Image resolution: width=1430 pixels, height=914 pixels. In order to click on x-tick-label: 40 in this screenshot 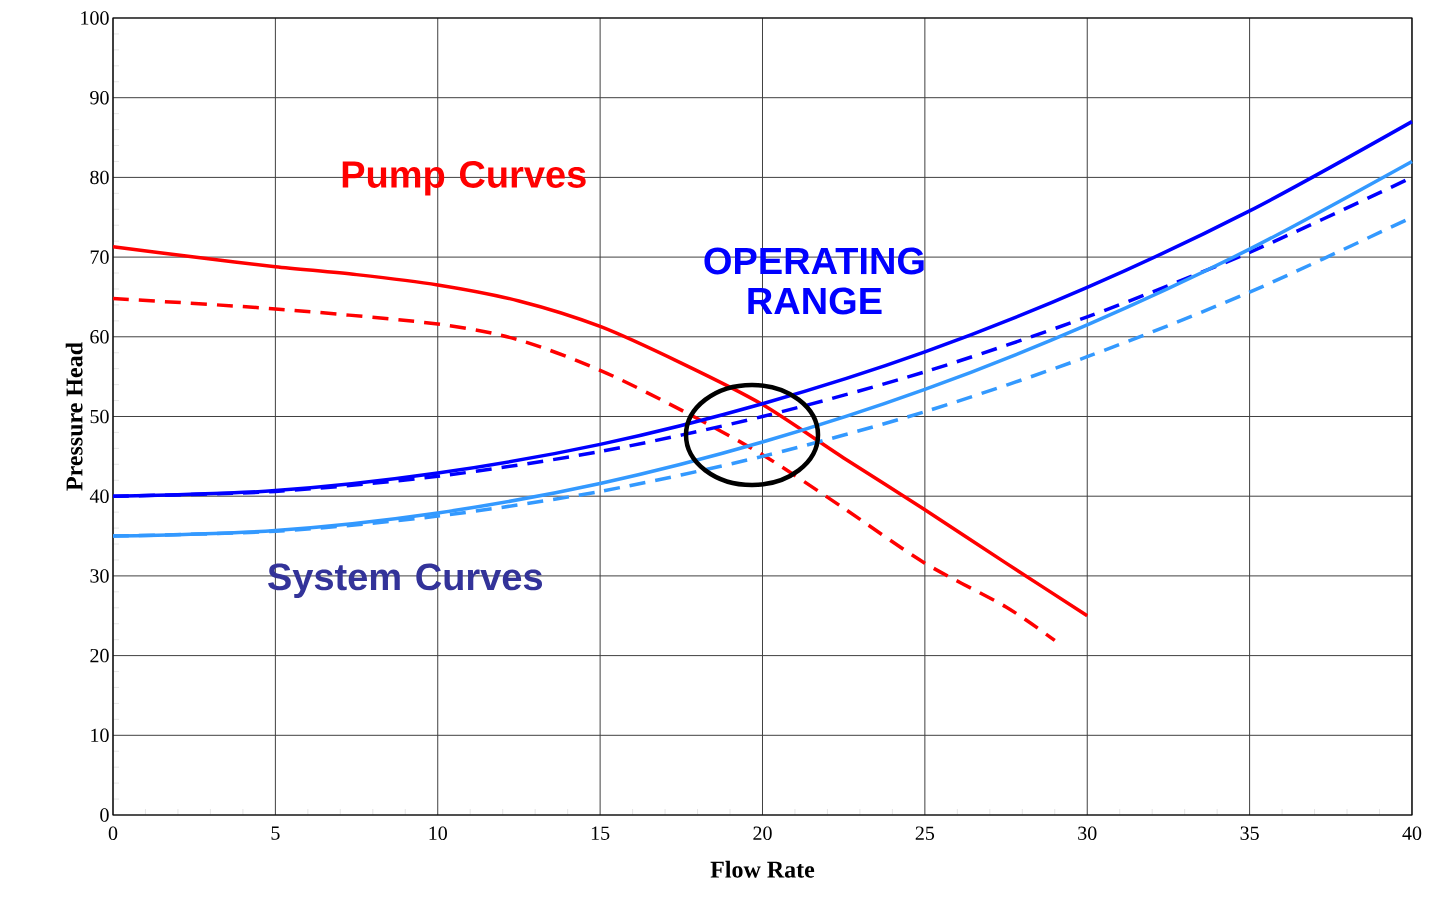, I will do `click(1412, 833)`.